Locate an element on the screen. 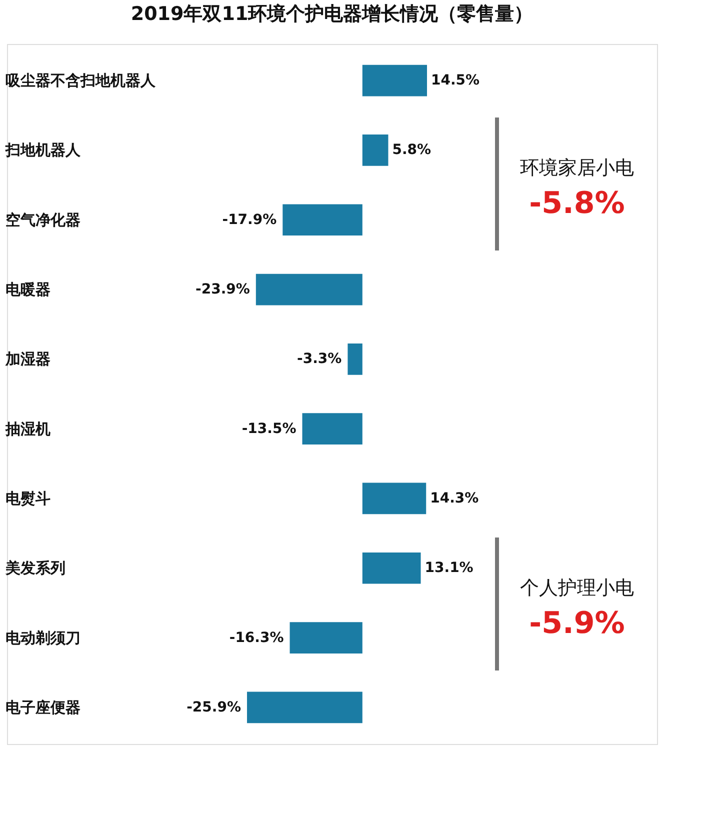 The image size is (720, 820). data-label: -23.9% is located at coordinates (223, 290).